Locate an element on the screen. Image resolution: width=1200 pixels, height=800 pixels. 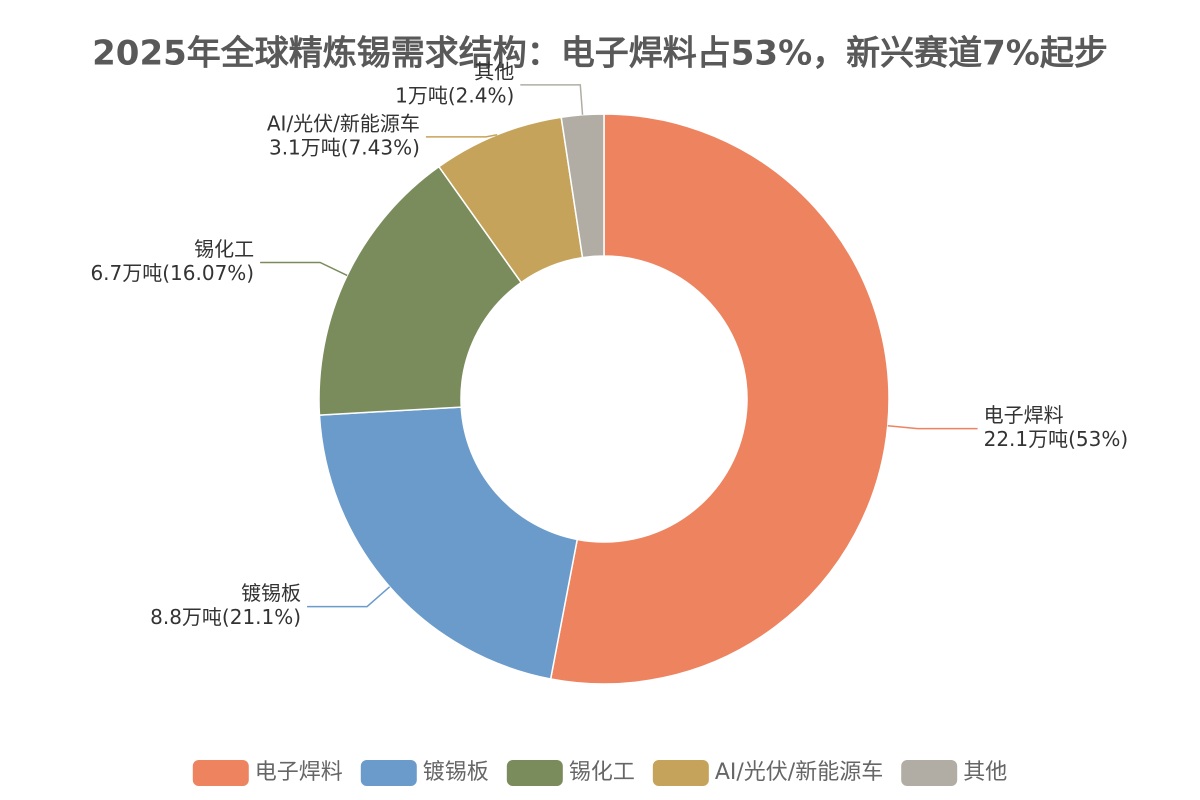
legend-label: 锡化工 is located at coordinates (602, 772).